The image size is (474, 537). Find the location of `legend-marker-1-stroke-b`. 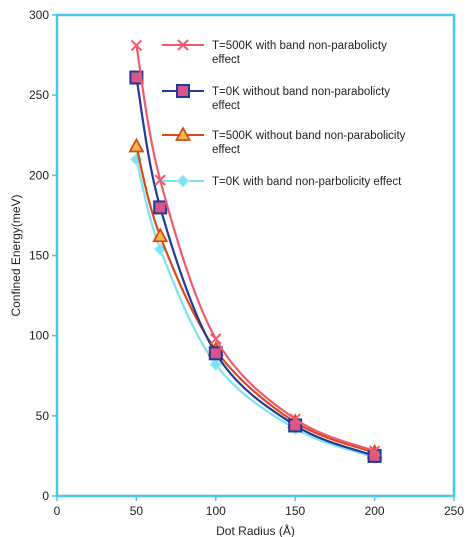

legend-marker-1-stroke-b is located at coordinates (183, 45).